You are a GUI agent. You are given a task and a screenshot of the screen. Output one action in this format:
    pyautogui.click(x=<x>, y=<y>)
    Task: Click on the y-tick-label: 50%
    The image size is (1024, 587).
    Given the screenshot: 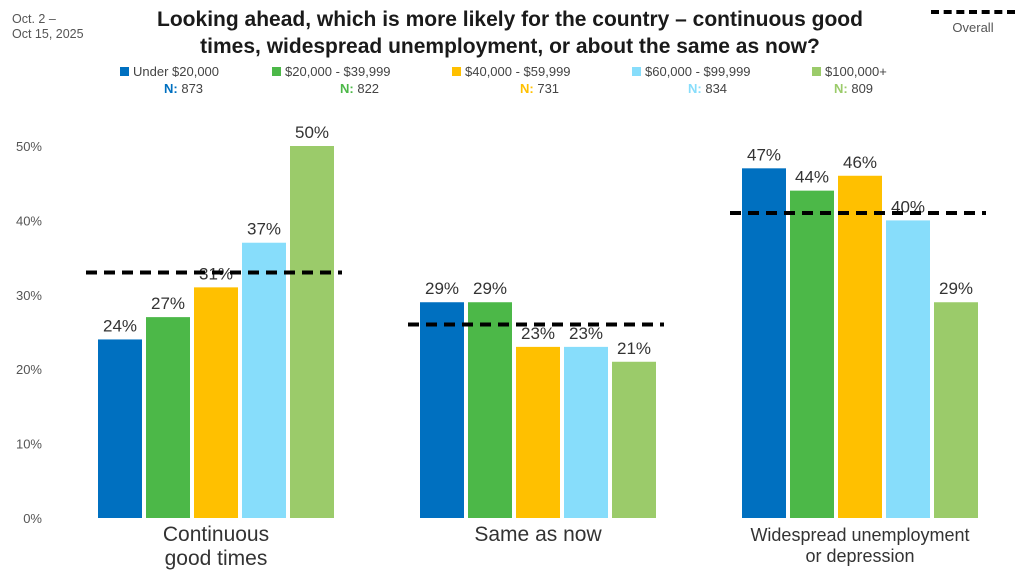 What is the action you would take?
    pyautogui.click(x=29, y=146)
    